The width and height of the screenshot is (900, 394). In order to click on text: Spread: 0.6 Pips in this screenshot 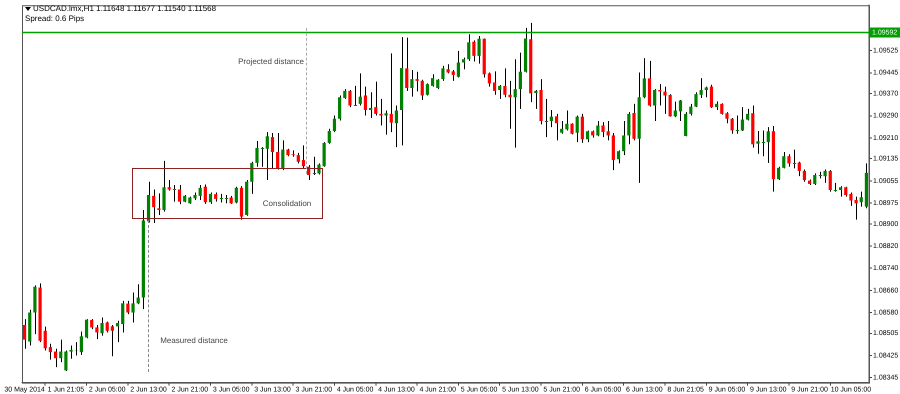, I will do `click(54, 19)`.